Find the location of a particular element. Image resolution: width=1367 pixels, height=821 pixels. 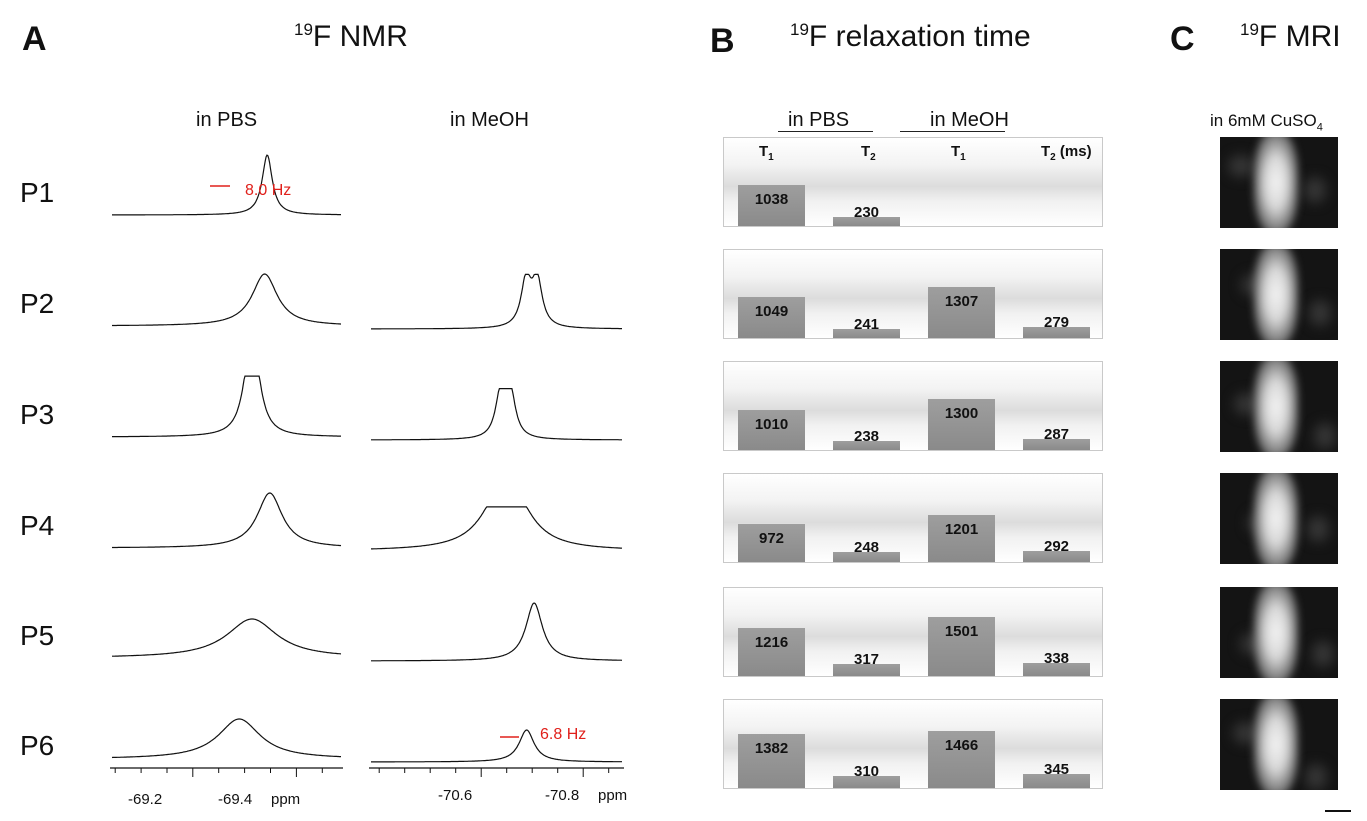

title-sup-c: 19 is located at coordinates (1249, 29).